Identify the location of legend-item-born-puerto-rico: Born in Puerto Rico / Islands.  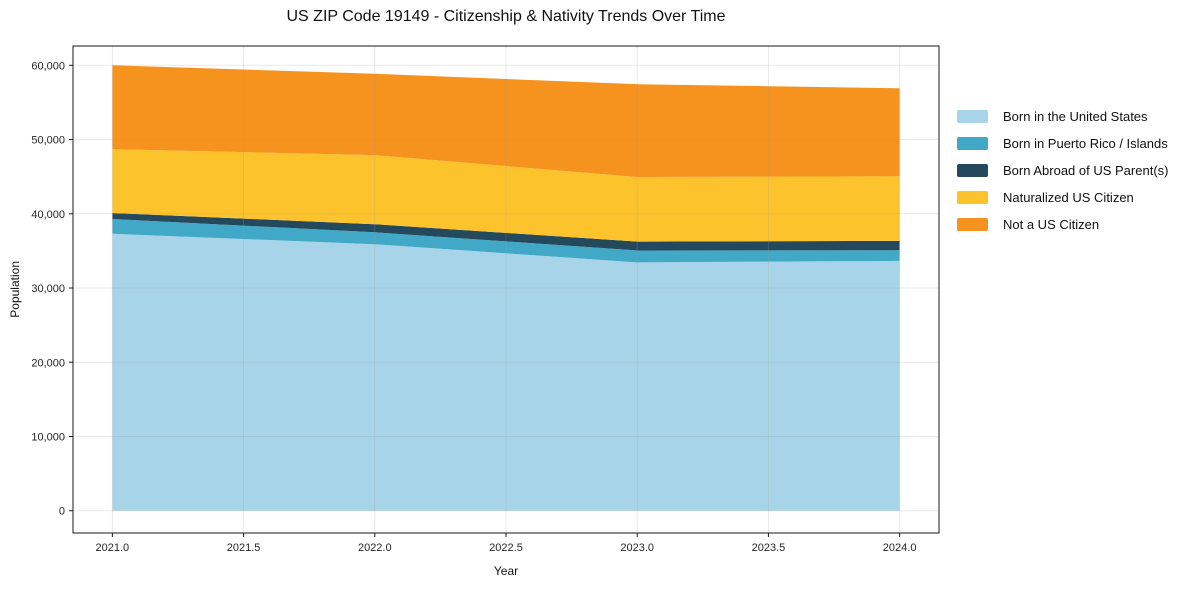
(1062, 143).